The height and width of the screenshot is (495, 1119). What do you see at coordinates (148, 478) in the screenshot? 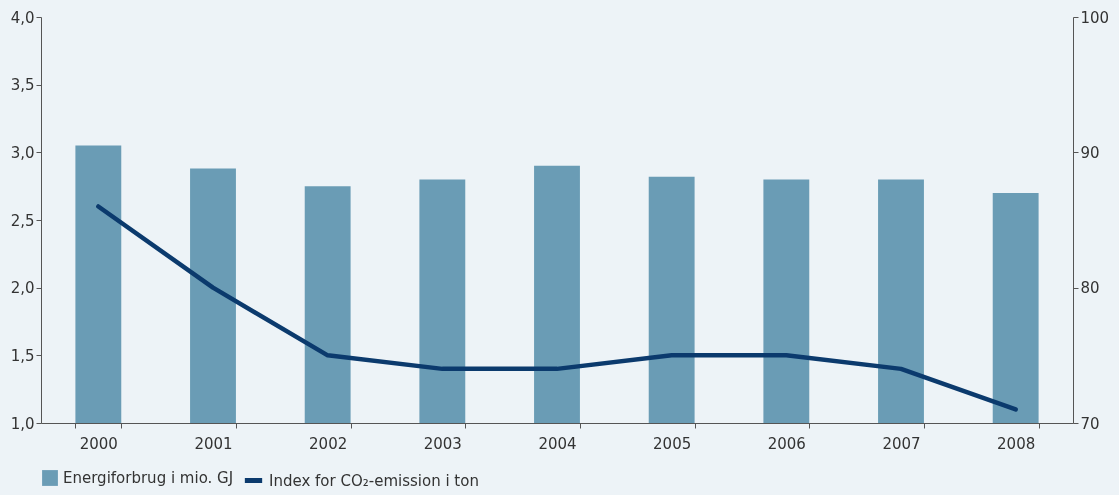
I see `legend-label: Energiforbrug i mio. GJ` at bounding box center [148, 478].